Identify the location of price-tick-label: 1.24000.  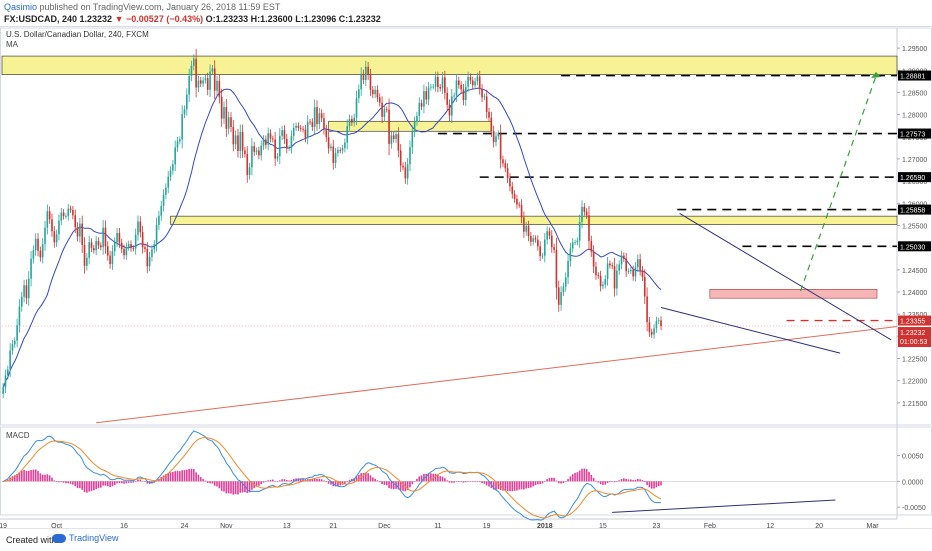
(914, 293).